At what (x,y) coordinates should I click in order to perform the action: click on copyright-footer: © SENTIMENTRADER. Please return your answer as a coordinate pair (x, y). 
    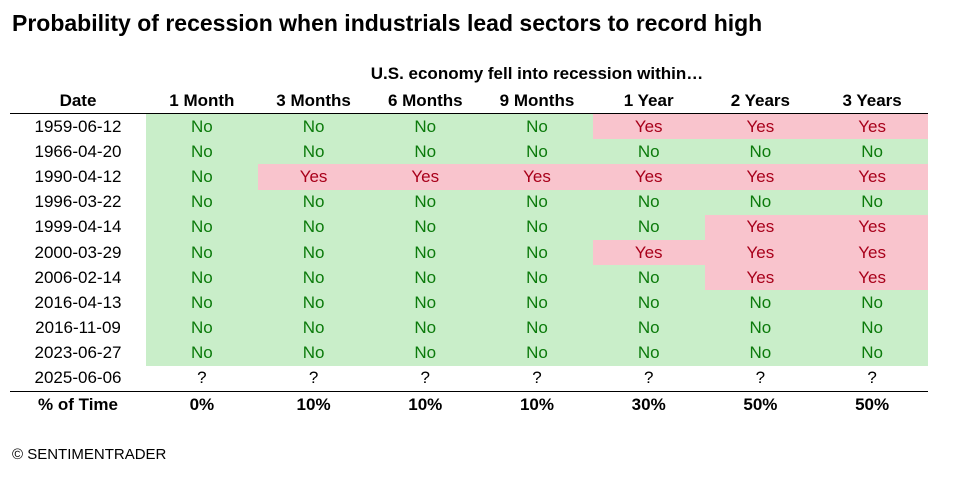
    Looking at the image, I should click on (89, 454).